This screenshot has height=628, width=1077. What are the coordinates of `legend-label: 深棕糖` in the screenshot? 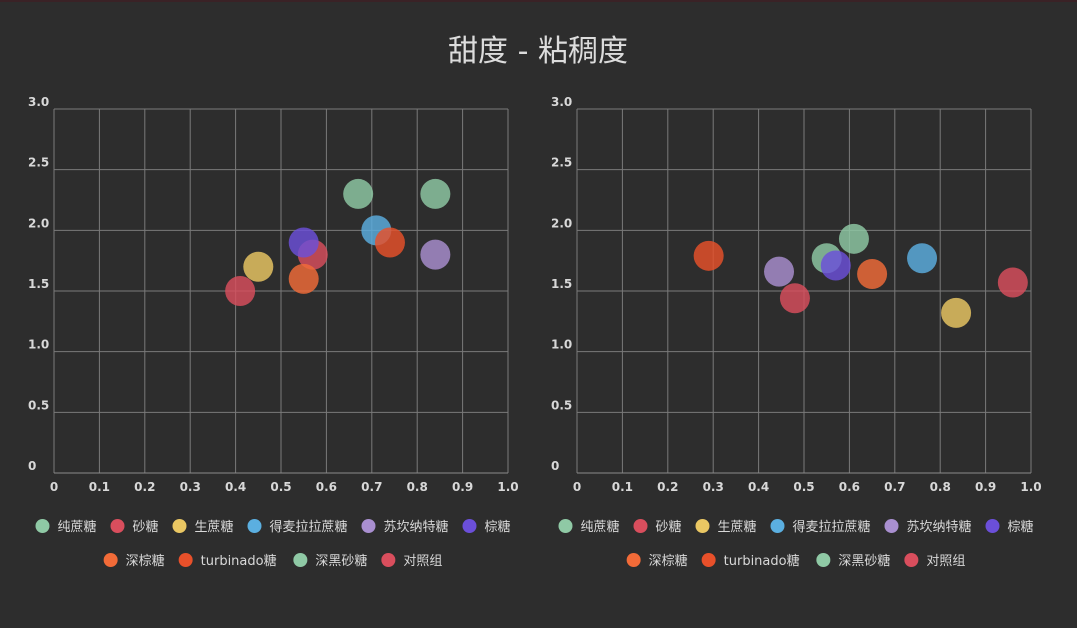 It's located at (668, 561).